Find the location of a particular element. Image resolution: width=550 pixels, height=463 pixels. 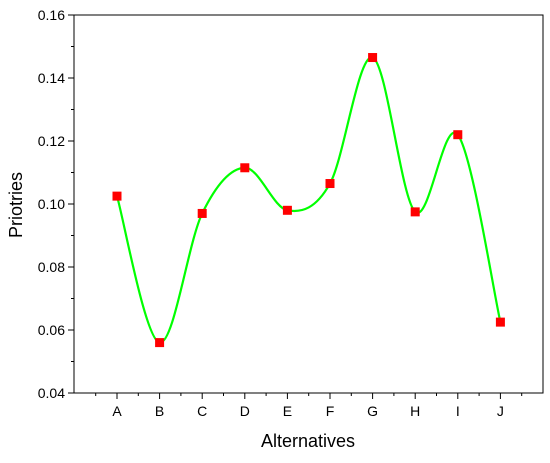

y-axis-title: Priotries is located at coordinates (16, 205).